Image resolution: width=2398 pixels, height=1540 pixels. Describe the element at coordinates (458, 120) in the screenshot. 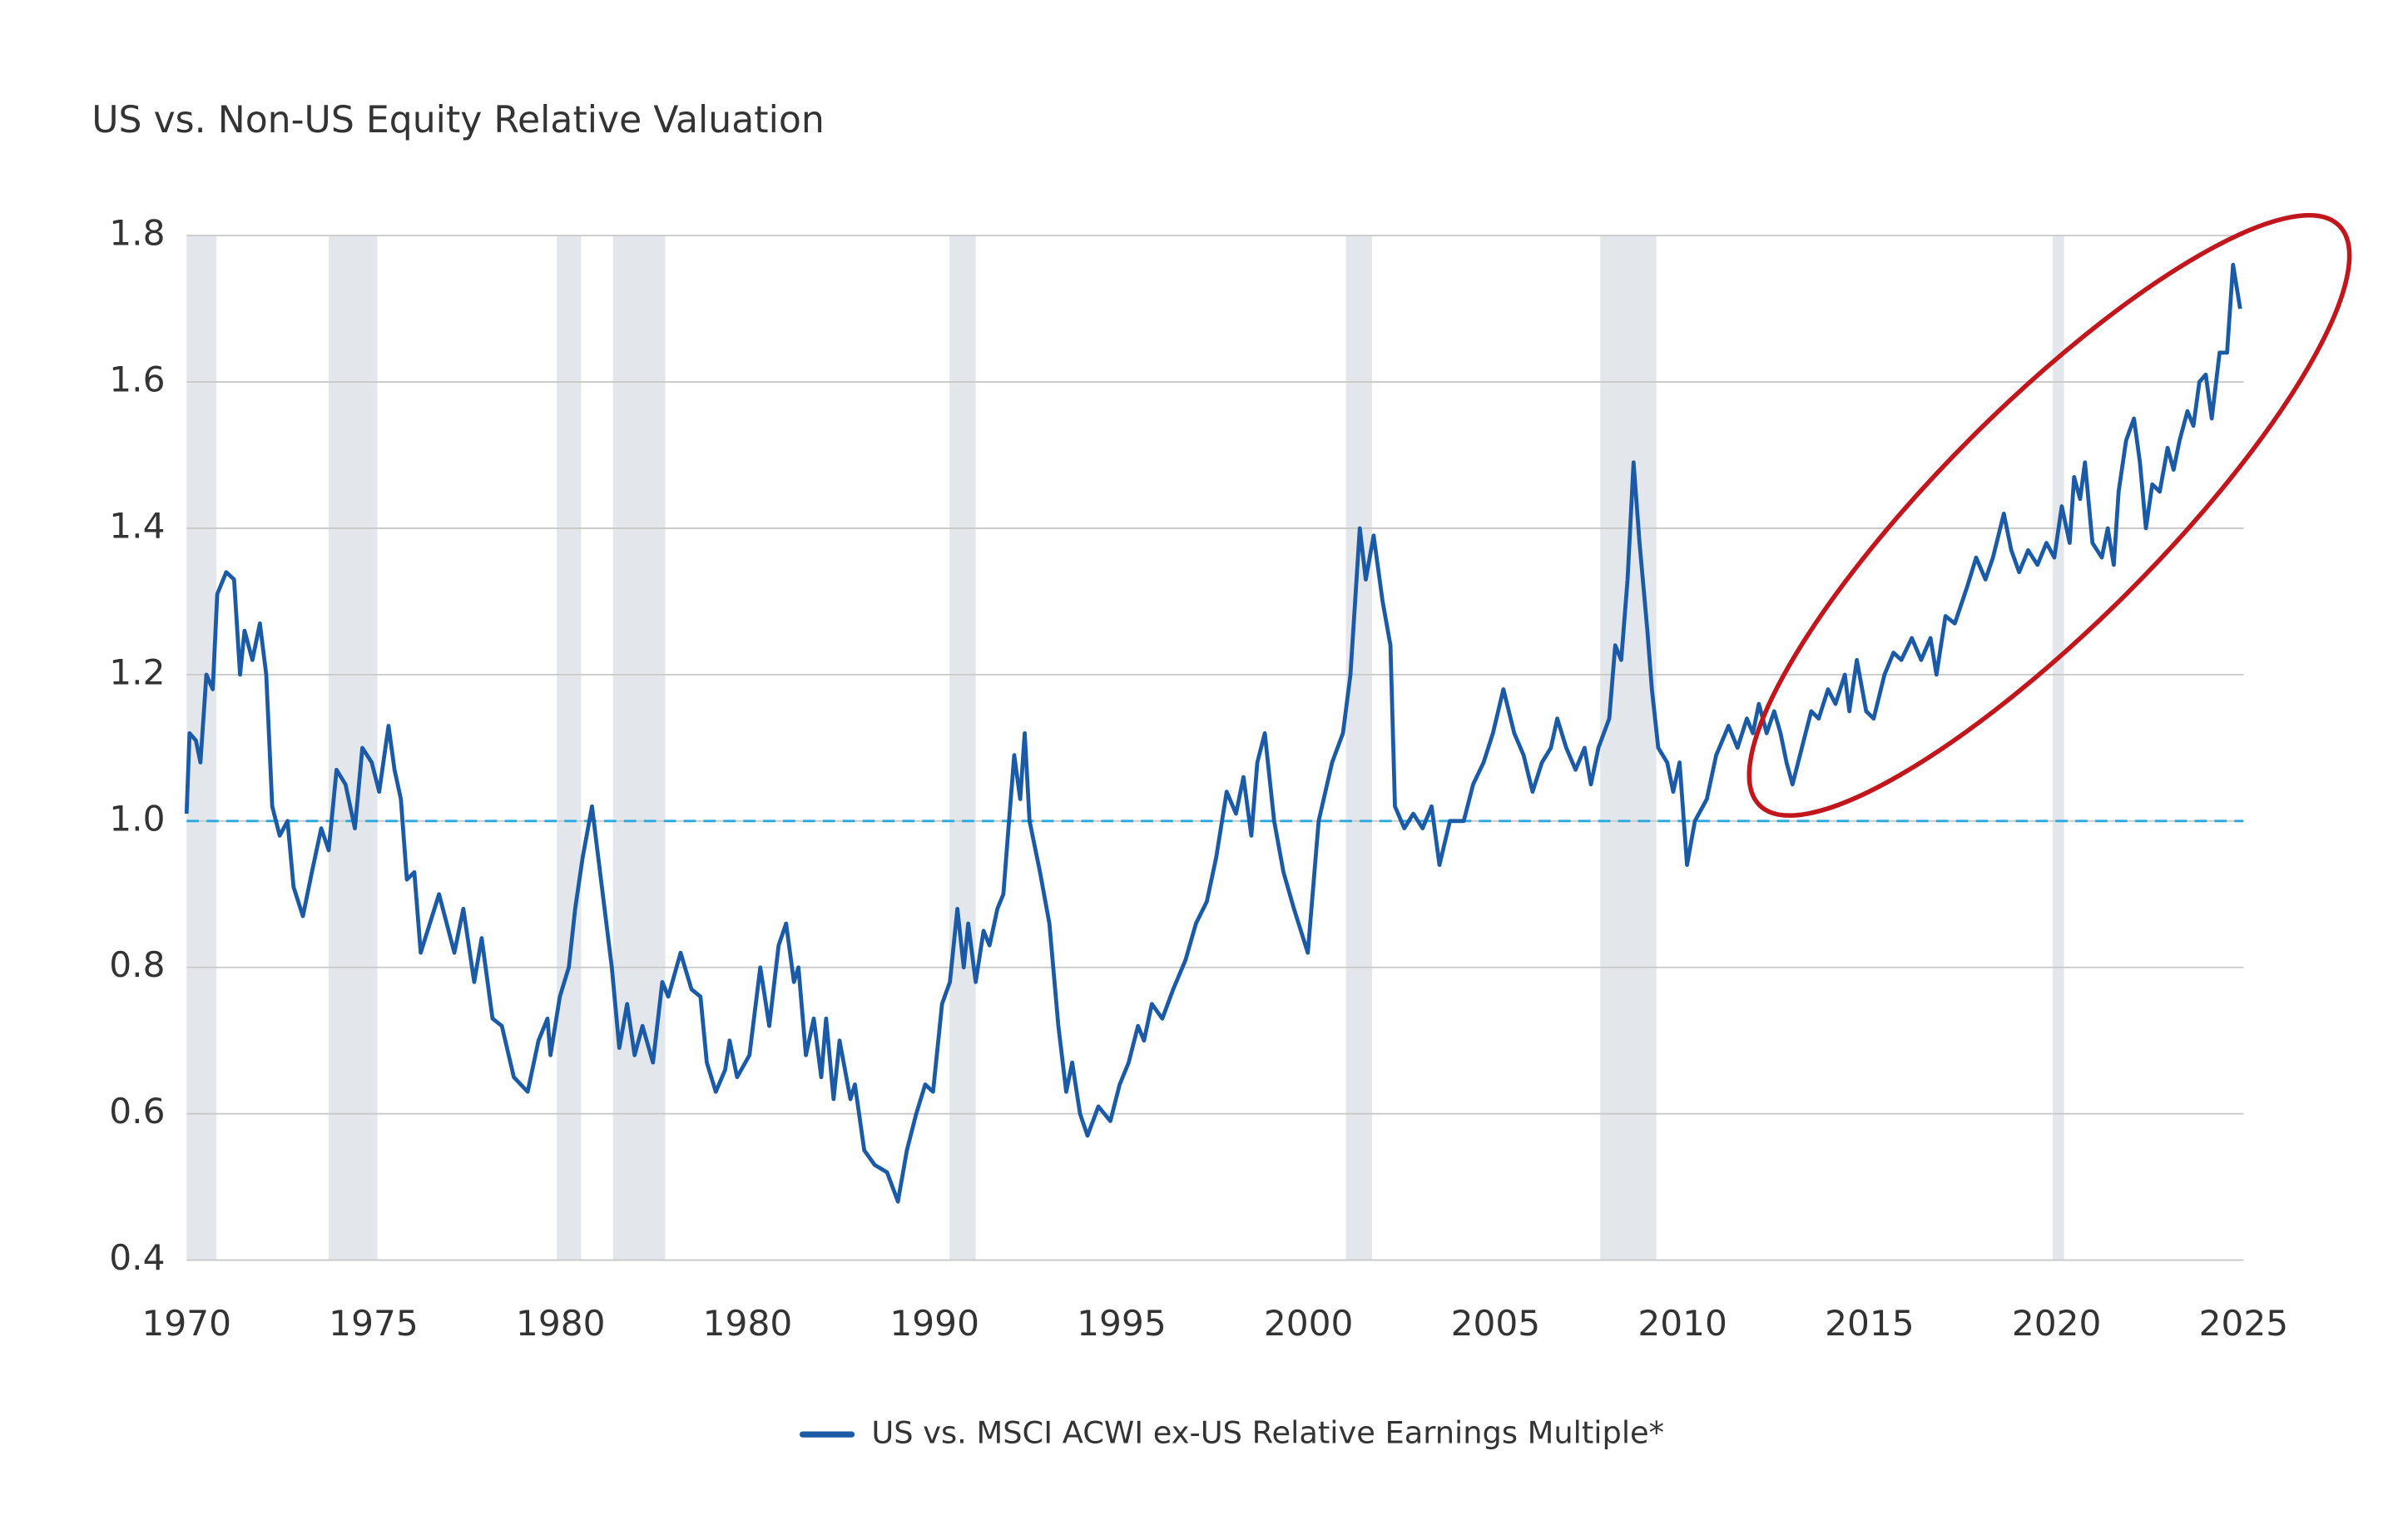

I see `chart-title: US vs. Non-US Equity Relative Valuation` at that location.